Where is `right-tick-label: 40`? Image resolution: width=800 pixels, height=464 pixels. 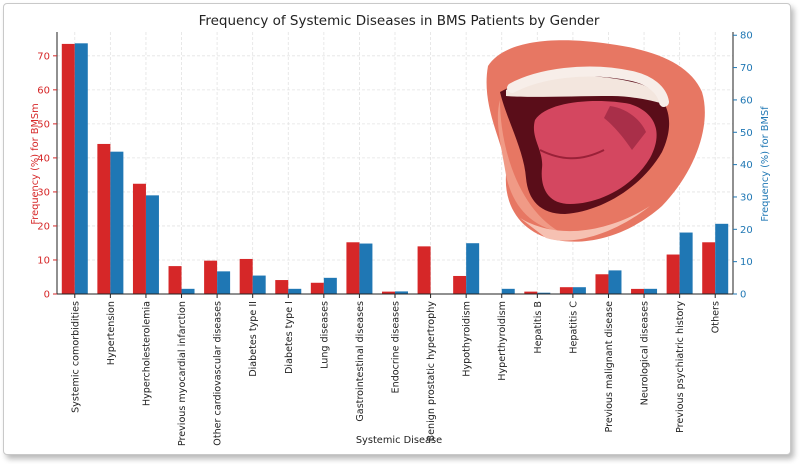
right-tick-label: 40 is located at coordinates (746, 165).